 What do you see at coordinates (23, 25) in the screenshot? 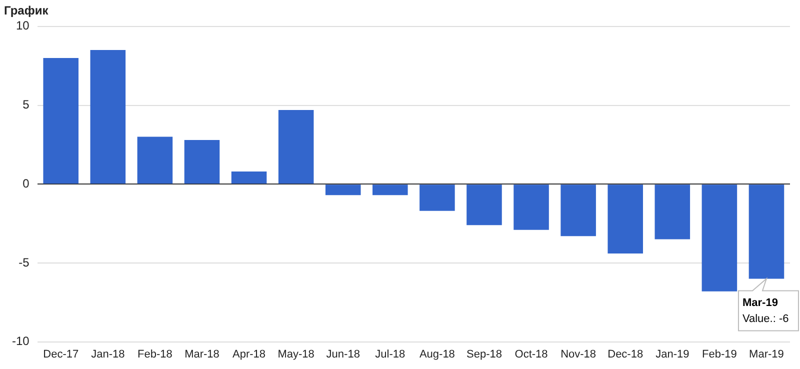
I see `y-tick-label: 10` at bounding box center [23, 25].